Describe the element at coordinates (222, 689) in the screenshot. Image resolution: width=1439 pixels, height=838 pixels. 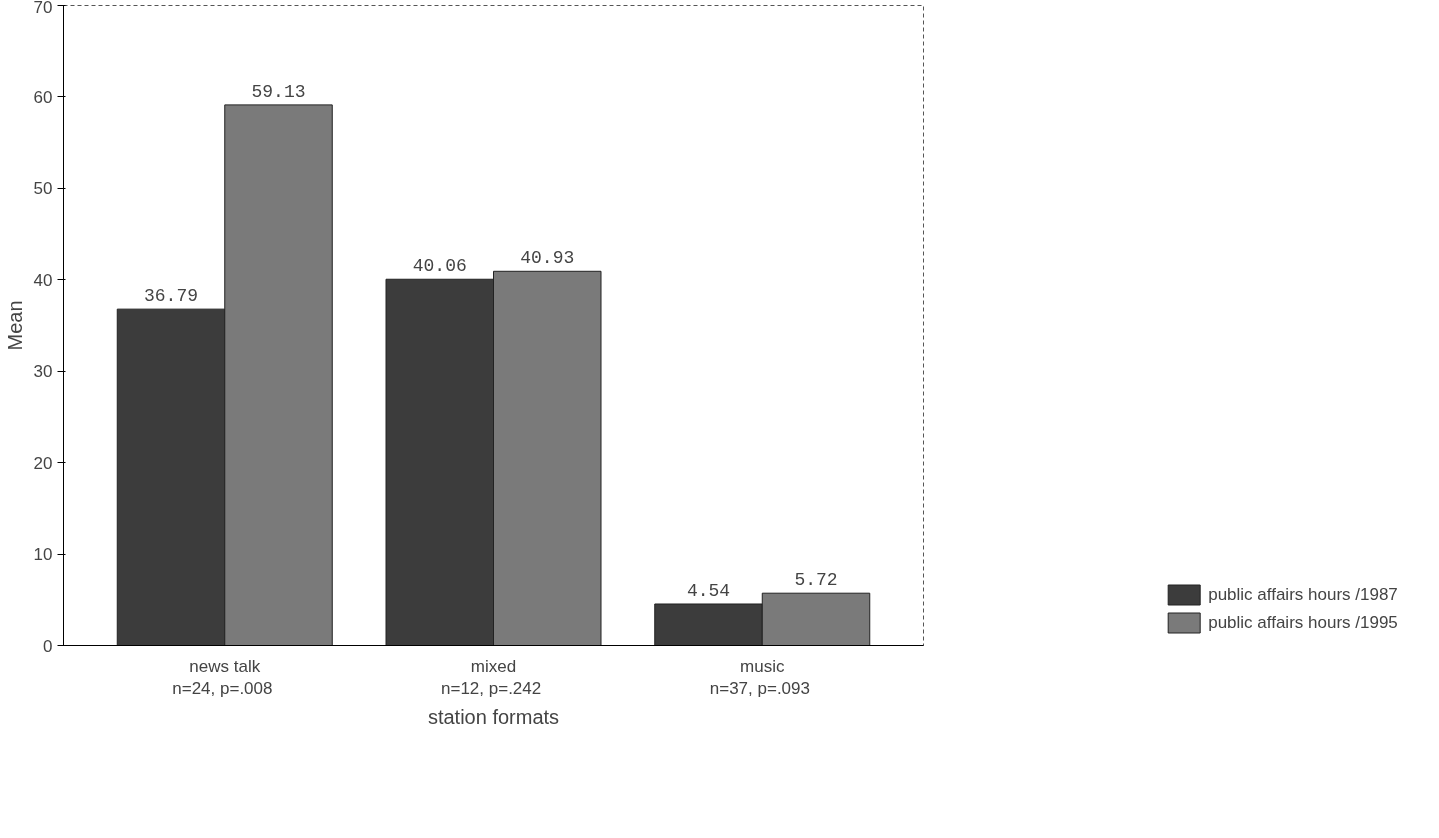
I see `text: n=24, p=.008` at that location.